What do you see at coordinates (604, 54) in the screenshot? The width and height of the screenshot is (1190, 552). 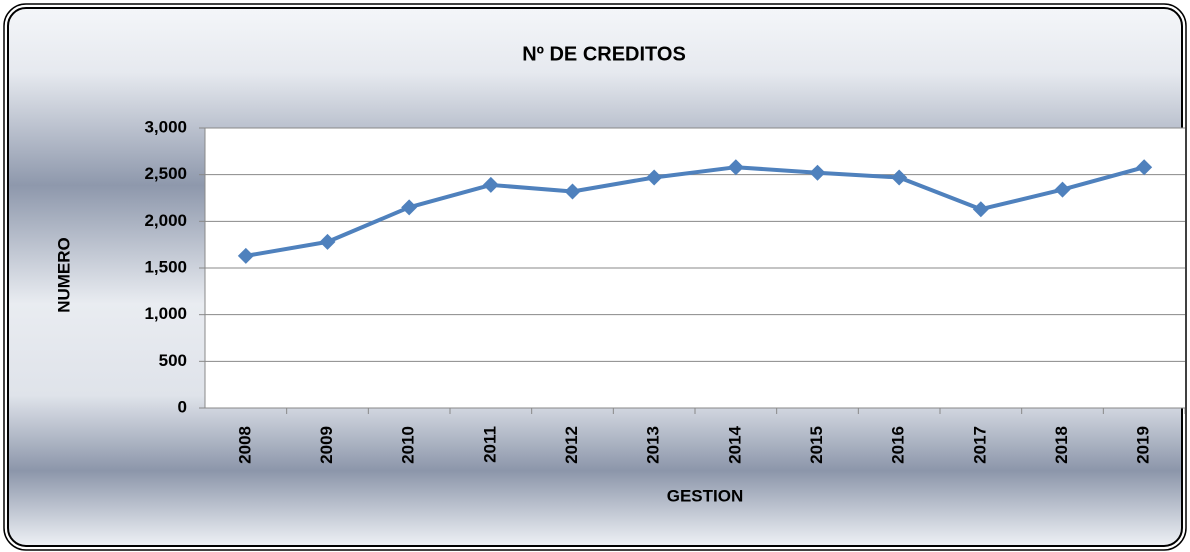 I see `chart-title: Nº DE CREDITOS` at bounding box center [604, 54].